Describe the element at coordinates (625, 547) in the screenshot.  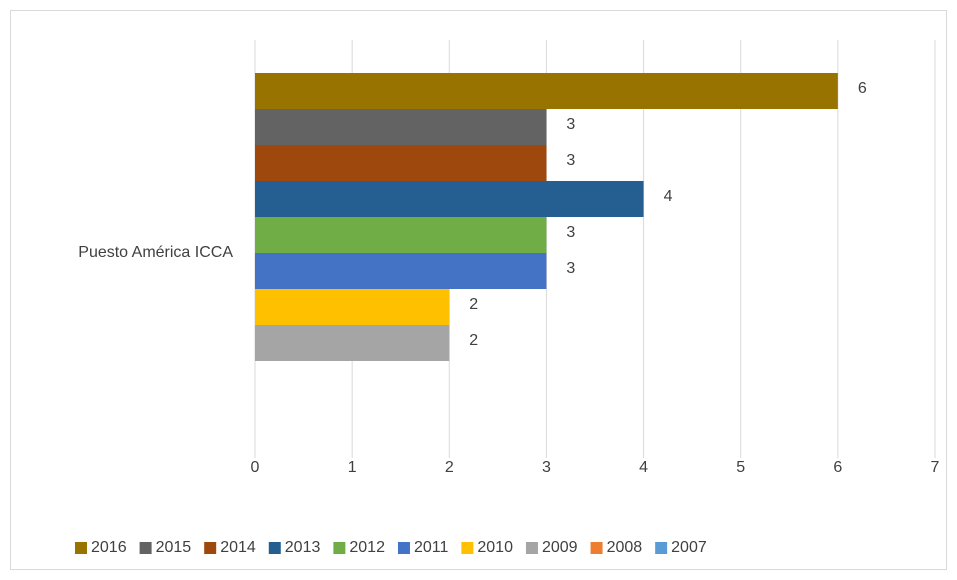
I see `legend-label: 2008` at that location.